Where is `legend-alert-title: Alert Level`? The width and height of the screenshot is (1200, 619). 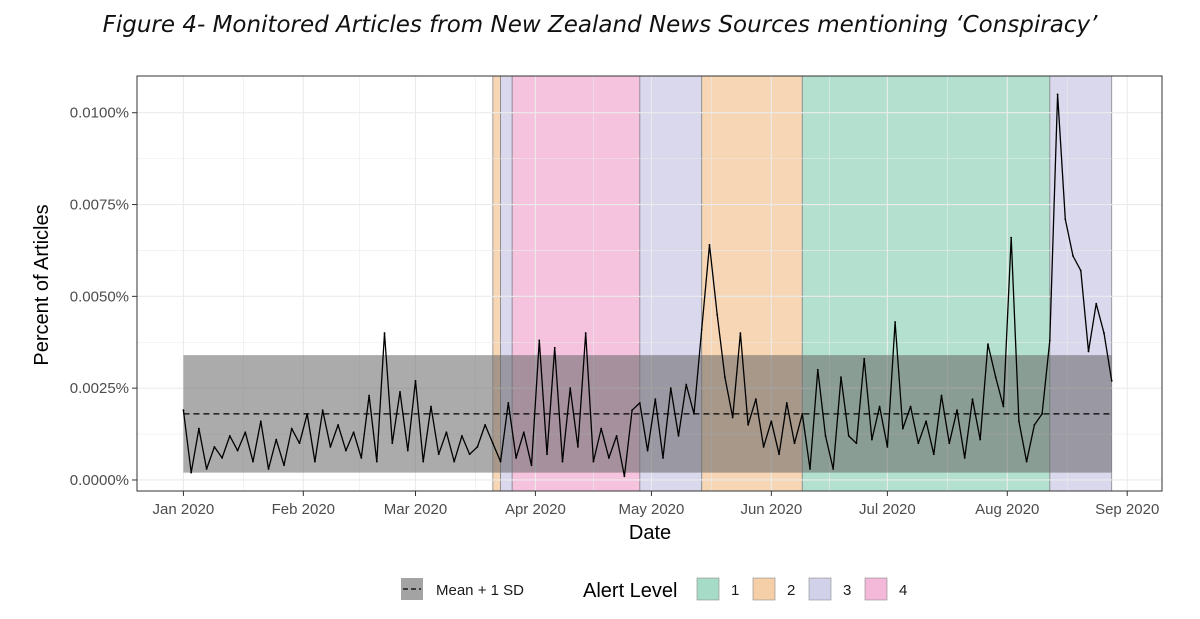
legend-alert-title: Alert Level is located at coordinates (630, 591).